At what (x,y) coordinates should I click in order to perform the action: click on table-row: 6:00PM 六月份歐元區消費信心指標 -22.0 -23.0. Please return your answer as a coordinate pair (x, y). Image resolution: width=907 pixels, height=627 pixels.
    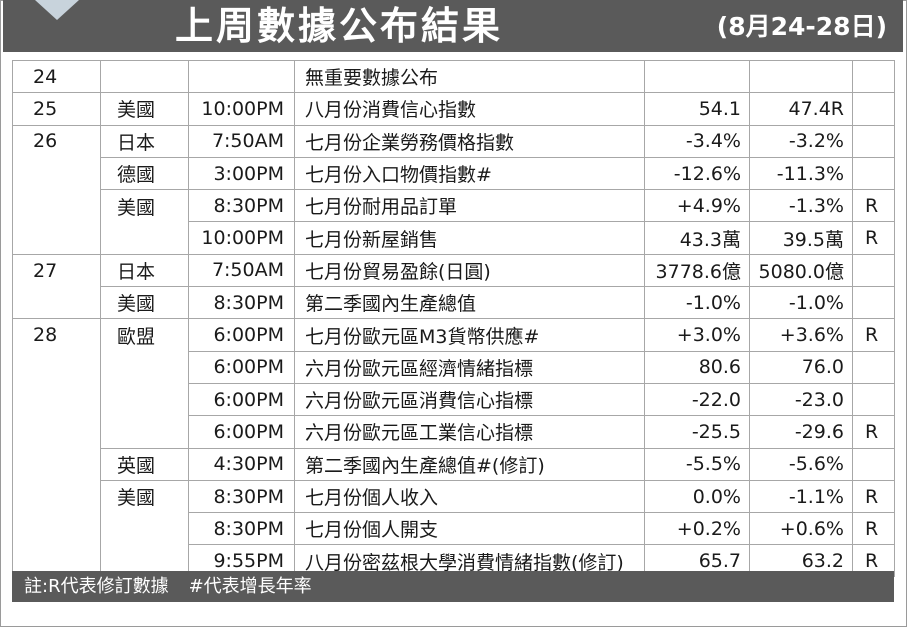
    Looking at the image, I should click on (453, 399).